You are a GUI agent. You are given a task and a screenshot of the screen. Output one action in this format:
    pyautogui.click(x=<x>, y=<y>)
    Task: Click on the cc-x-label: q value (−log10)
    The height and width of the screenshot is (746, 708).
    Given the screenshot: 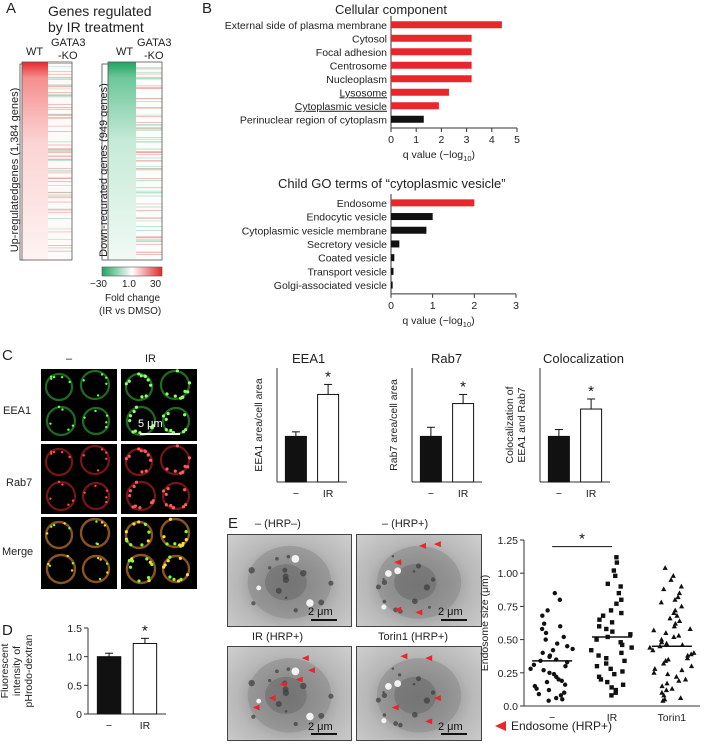 What is the action you would take?
    pyautogui.click(x=439, y=156)
    